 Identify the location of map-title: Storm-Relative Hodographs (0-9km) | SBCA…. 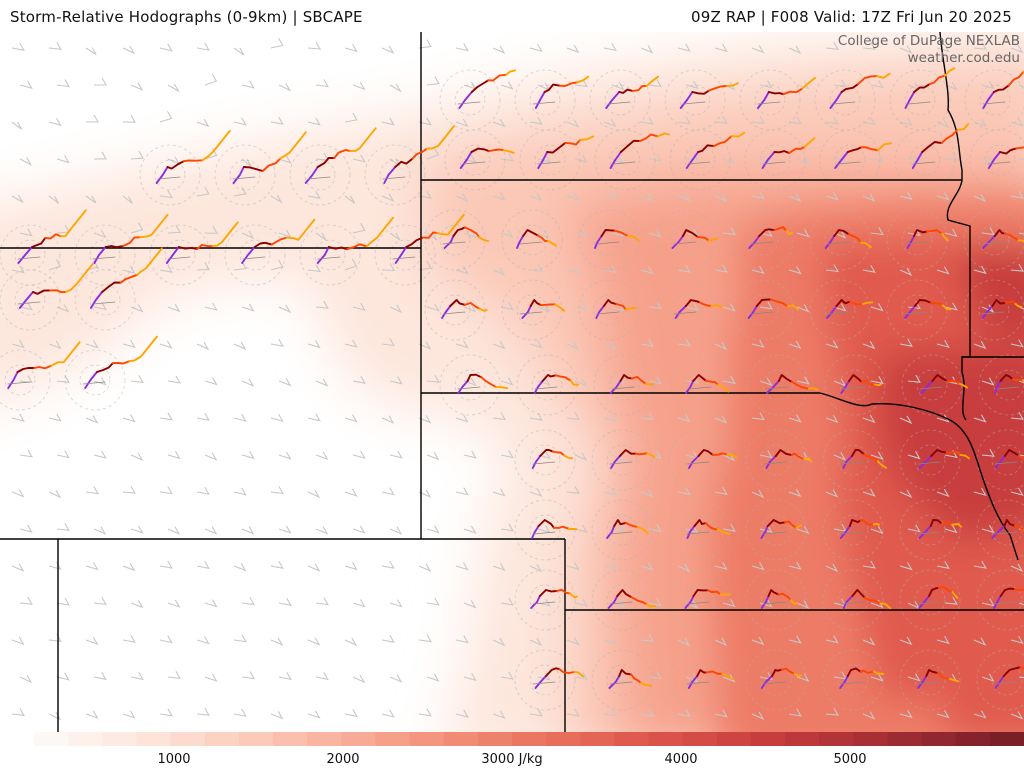
(186, 17).